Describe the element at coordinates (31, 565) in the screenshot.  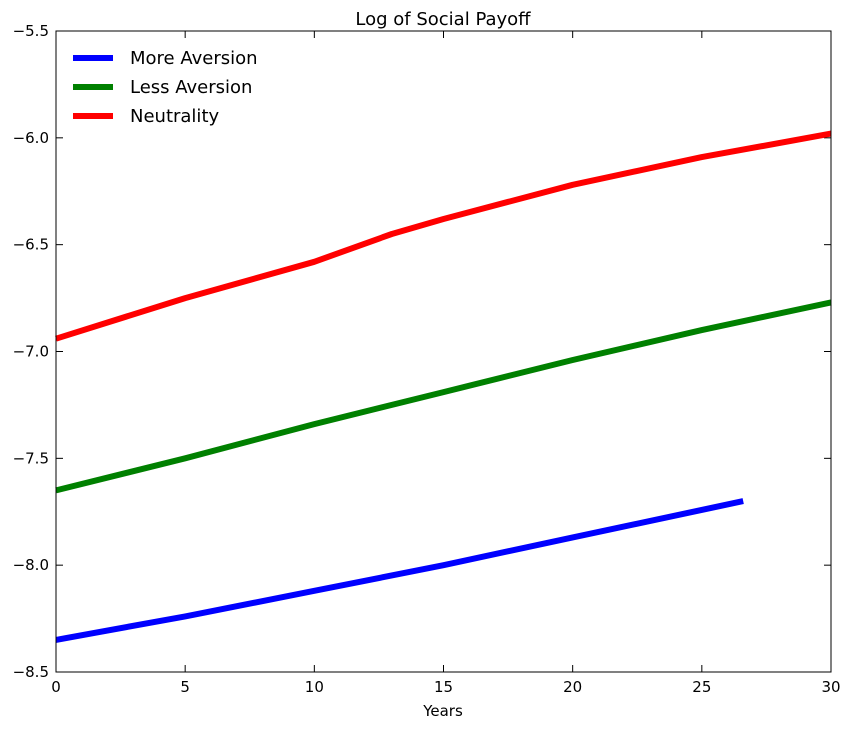
I see `y-tick-label: −8.0` at that location.